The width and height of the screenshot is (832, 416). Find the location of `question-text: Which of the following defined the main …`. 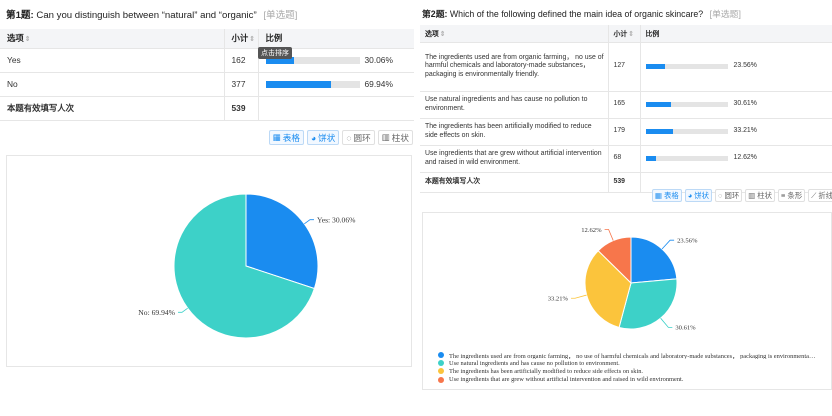

question-text: Which of the following defined the main … is located at coordinates (576, 14).